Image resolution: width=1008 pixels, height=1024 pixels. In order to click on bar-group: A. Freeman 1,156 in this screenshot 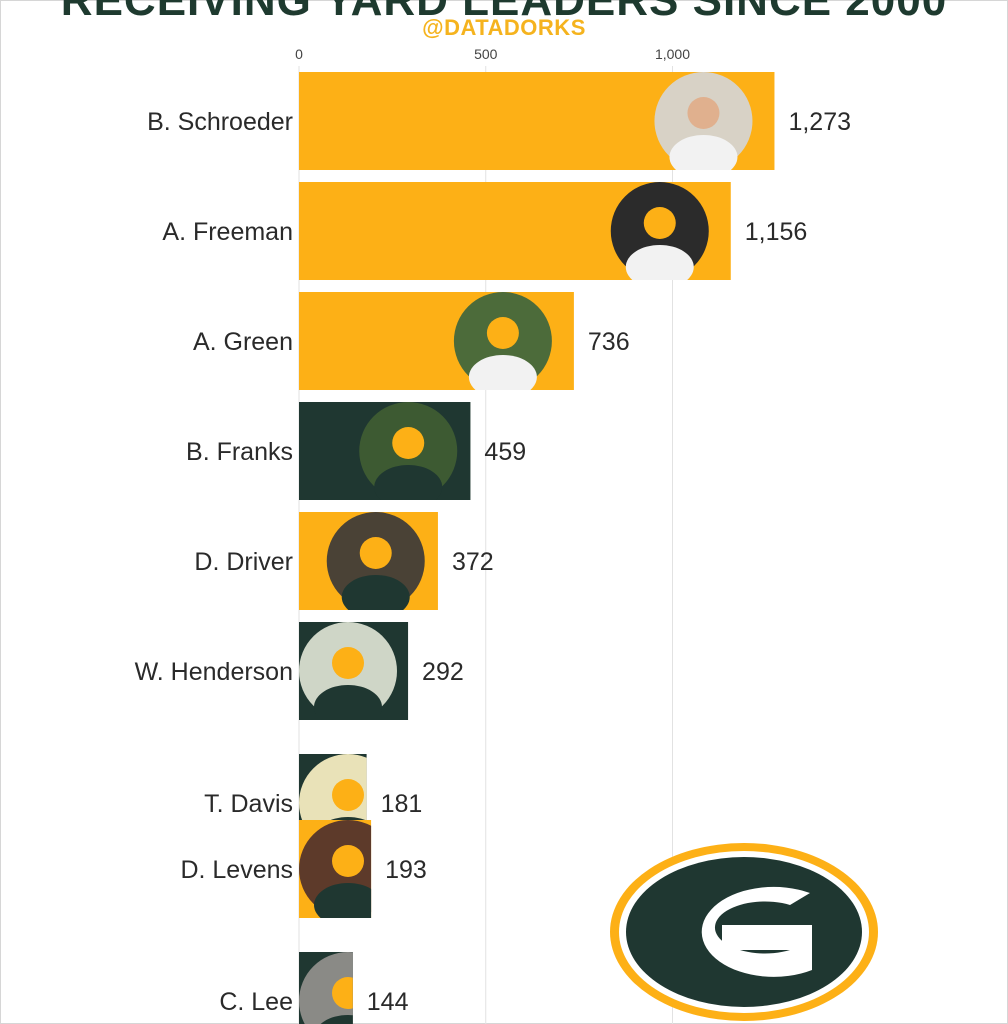, I will do `click(485, 231)`.